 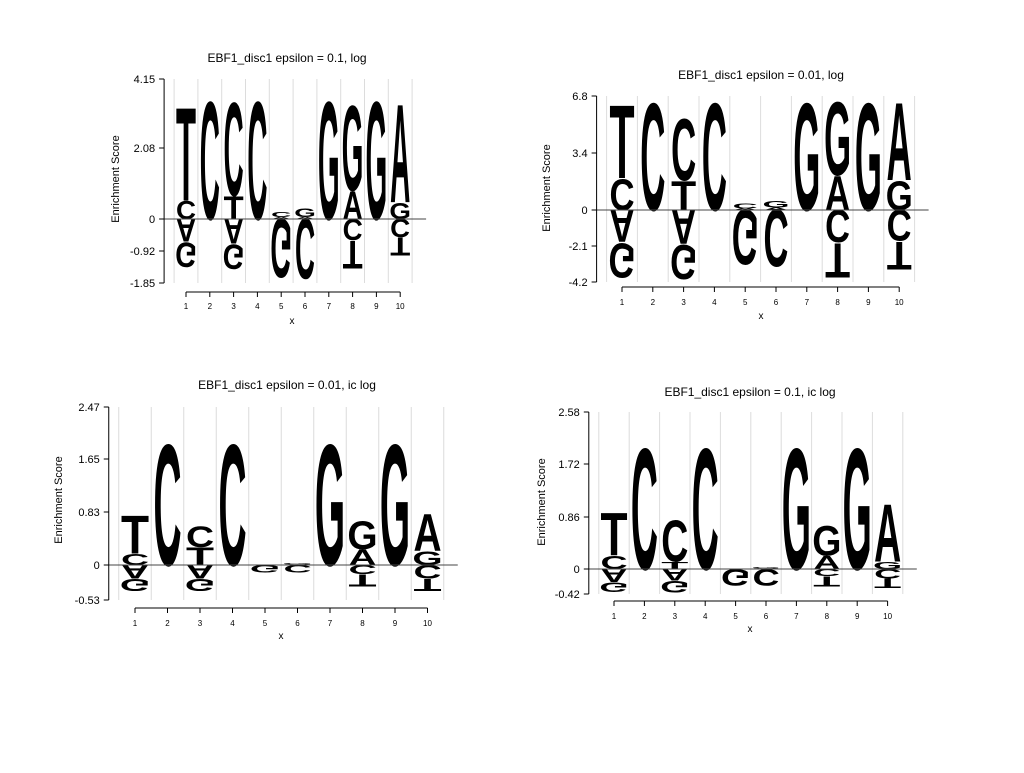 What do you see at coordinates (567, 595) in the screenshot?
I see `y-tick-label: -0.42` at bounding box center [567, 595].